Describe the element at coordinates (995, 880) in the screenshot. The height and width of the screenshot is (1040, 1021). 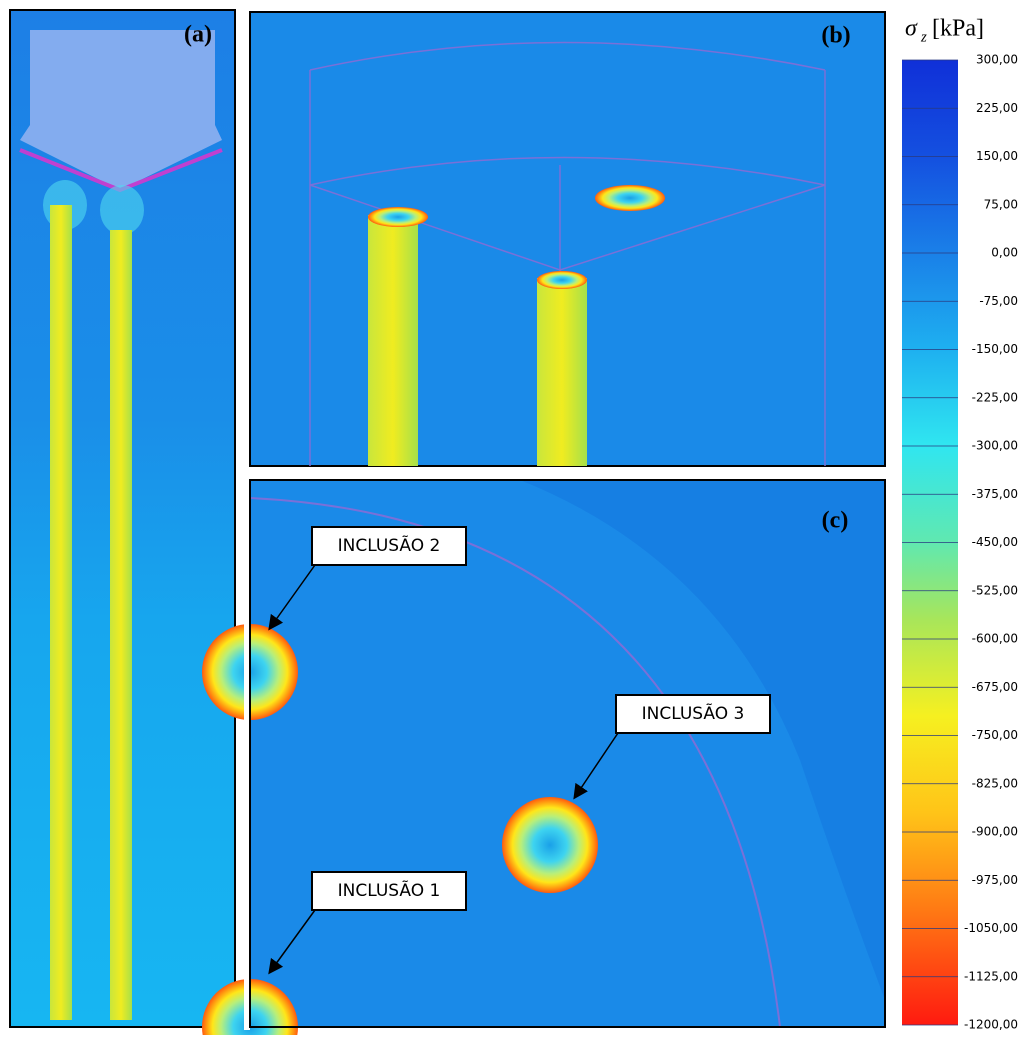
I see `colorbar-tick-label: -975,00` at that location.